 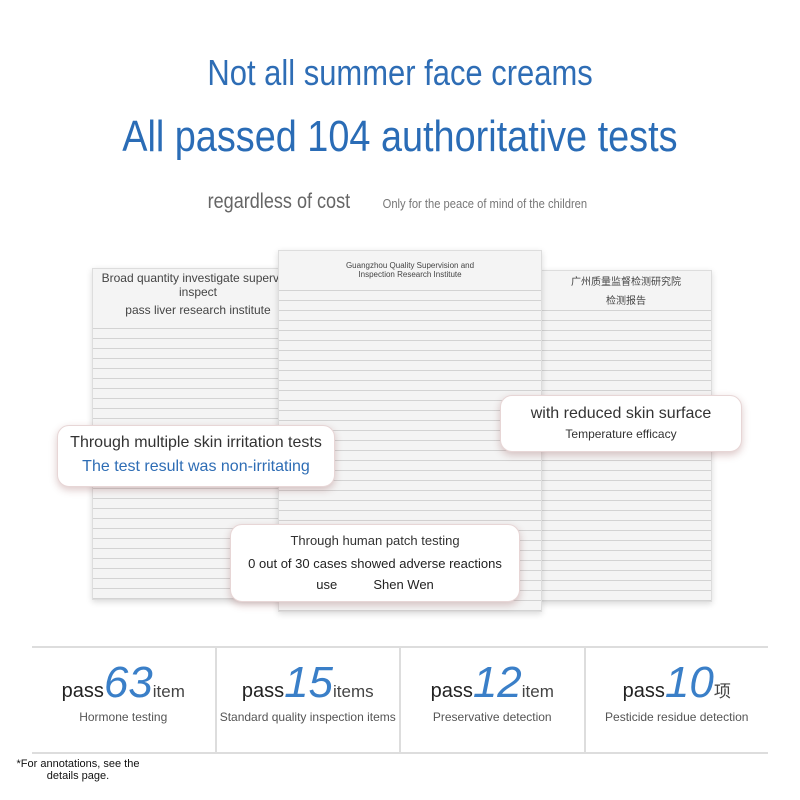 I want to click on stat-label: Hormone testing, so click(x=123, y=717).